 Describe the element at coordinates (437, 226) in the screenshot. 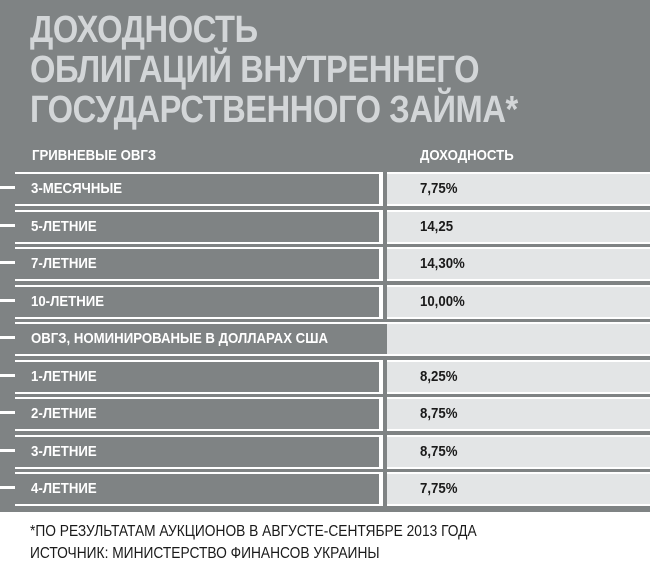

I see `row-value: 14,25` at that location.